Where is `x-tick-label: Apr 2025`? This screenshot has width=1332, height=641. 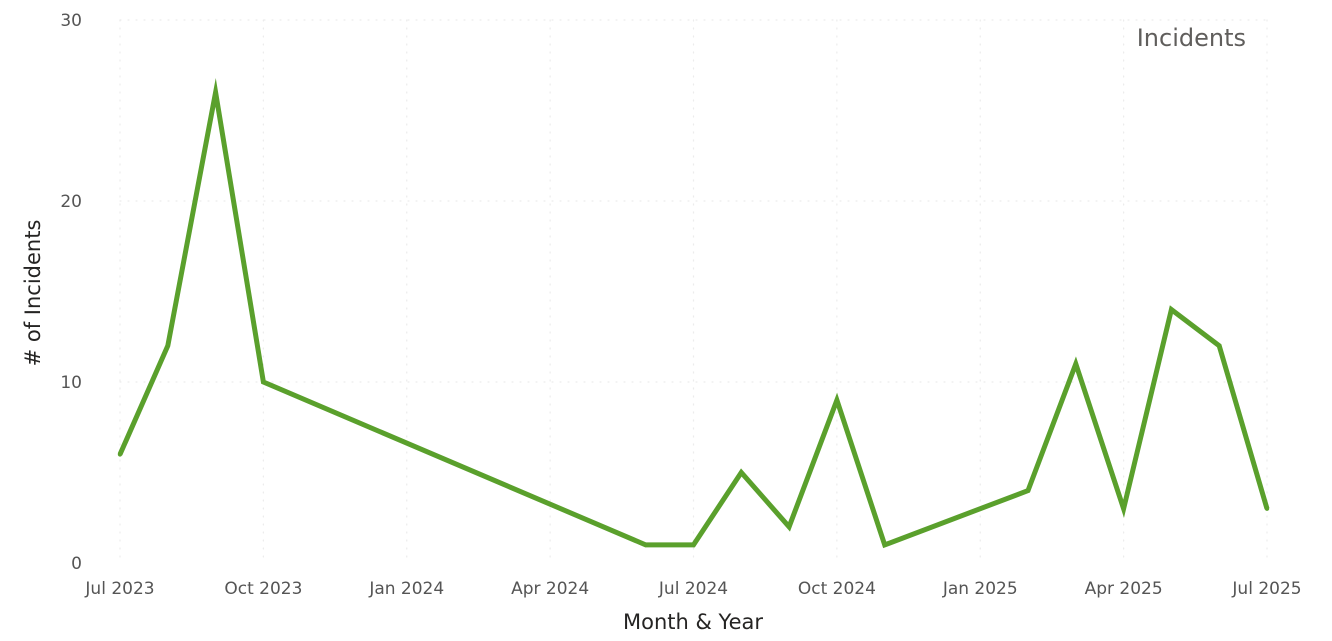
x-tick-label: Apr 2025 is located at coordinates (1124, 589).